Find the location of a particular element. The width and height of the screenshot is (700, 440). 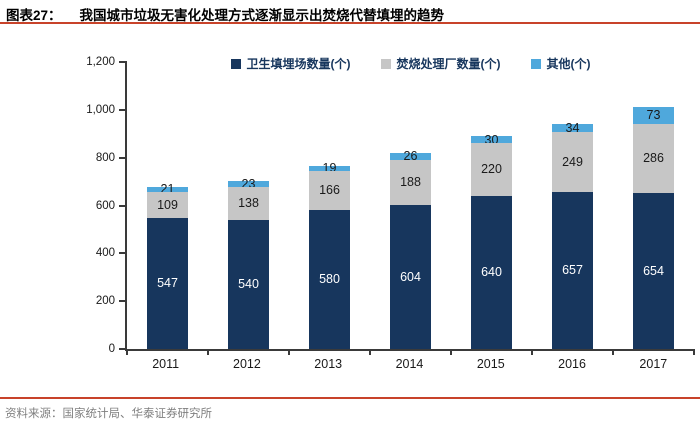

bar-value-label: 188 is located at coordinates (410, 181).